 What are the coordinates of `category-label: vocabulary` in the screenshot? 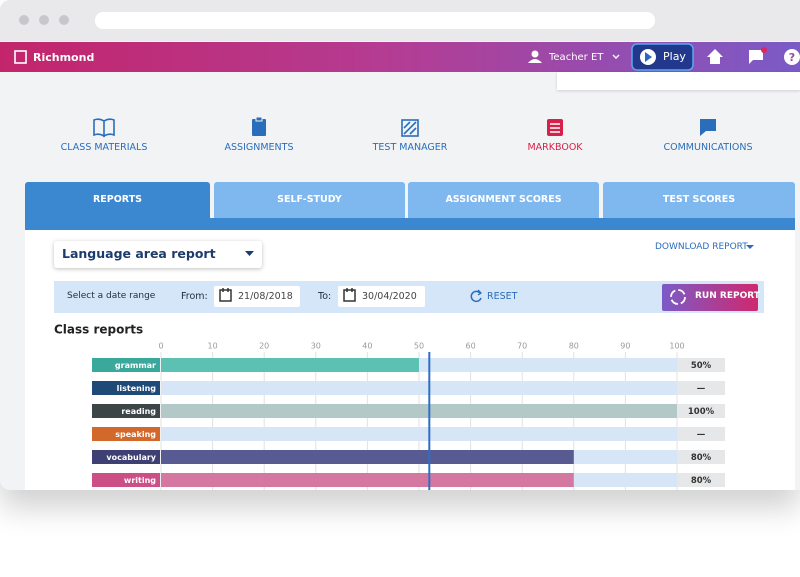 It's located at (131, 457).